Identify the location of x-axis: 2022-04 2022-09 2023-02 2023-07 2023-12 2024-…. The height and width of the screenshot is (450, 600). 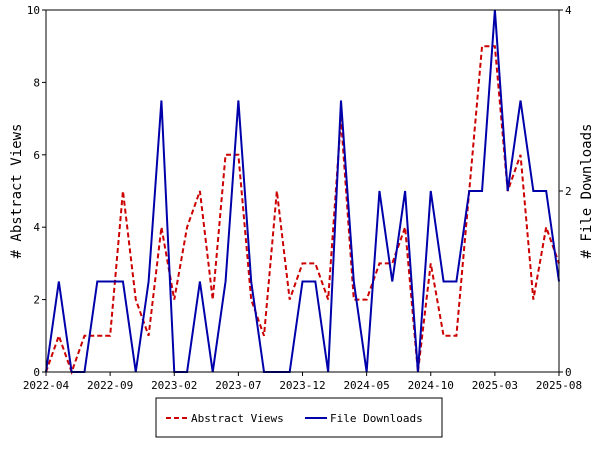
(302, 382).